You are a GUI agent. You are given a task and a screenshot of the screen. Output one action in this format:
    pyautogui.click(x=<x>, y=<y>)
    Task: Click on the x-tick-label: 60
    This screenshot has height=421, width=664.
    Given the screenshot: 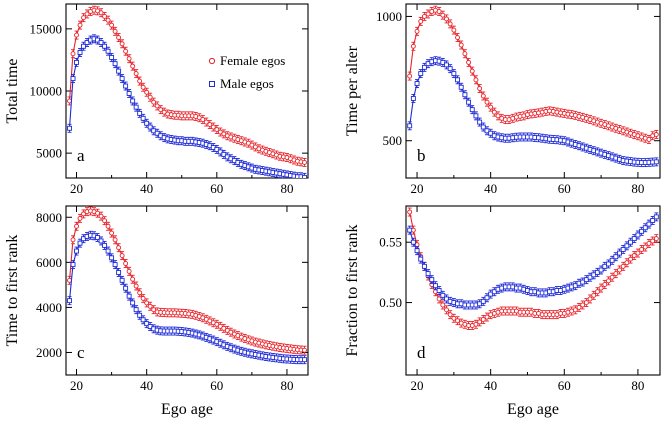 What is the action you would take?
    pyautogui.click(x=216, y=385)
    